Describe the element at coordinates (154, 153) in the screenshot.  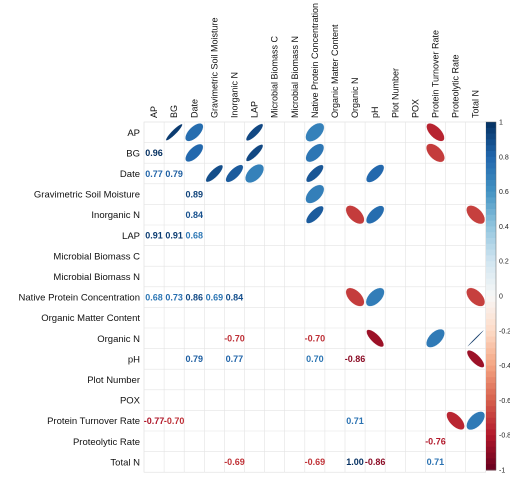
I see `coefficient-label-bg-ap: 0.96` at that location.